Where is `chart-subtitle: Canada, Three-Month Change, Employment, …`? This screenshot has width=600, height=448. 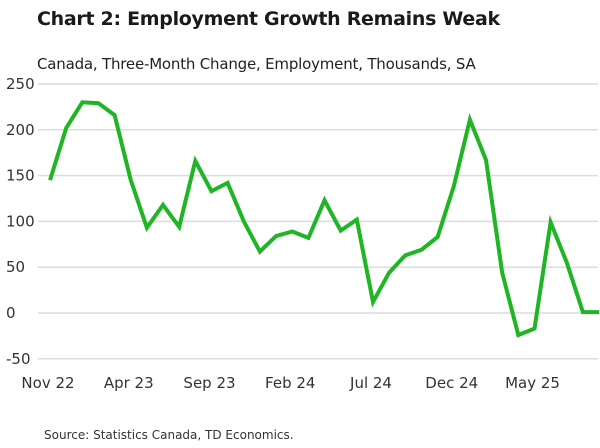
chart-subtitle: Canada, Three-Month Change, Employment, … is located at coordinates (256, 64).